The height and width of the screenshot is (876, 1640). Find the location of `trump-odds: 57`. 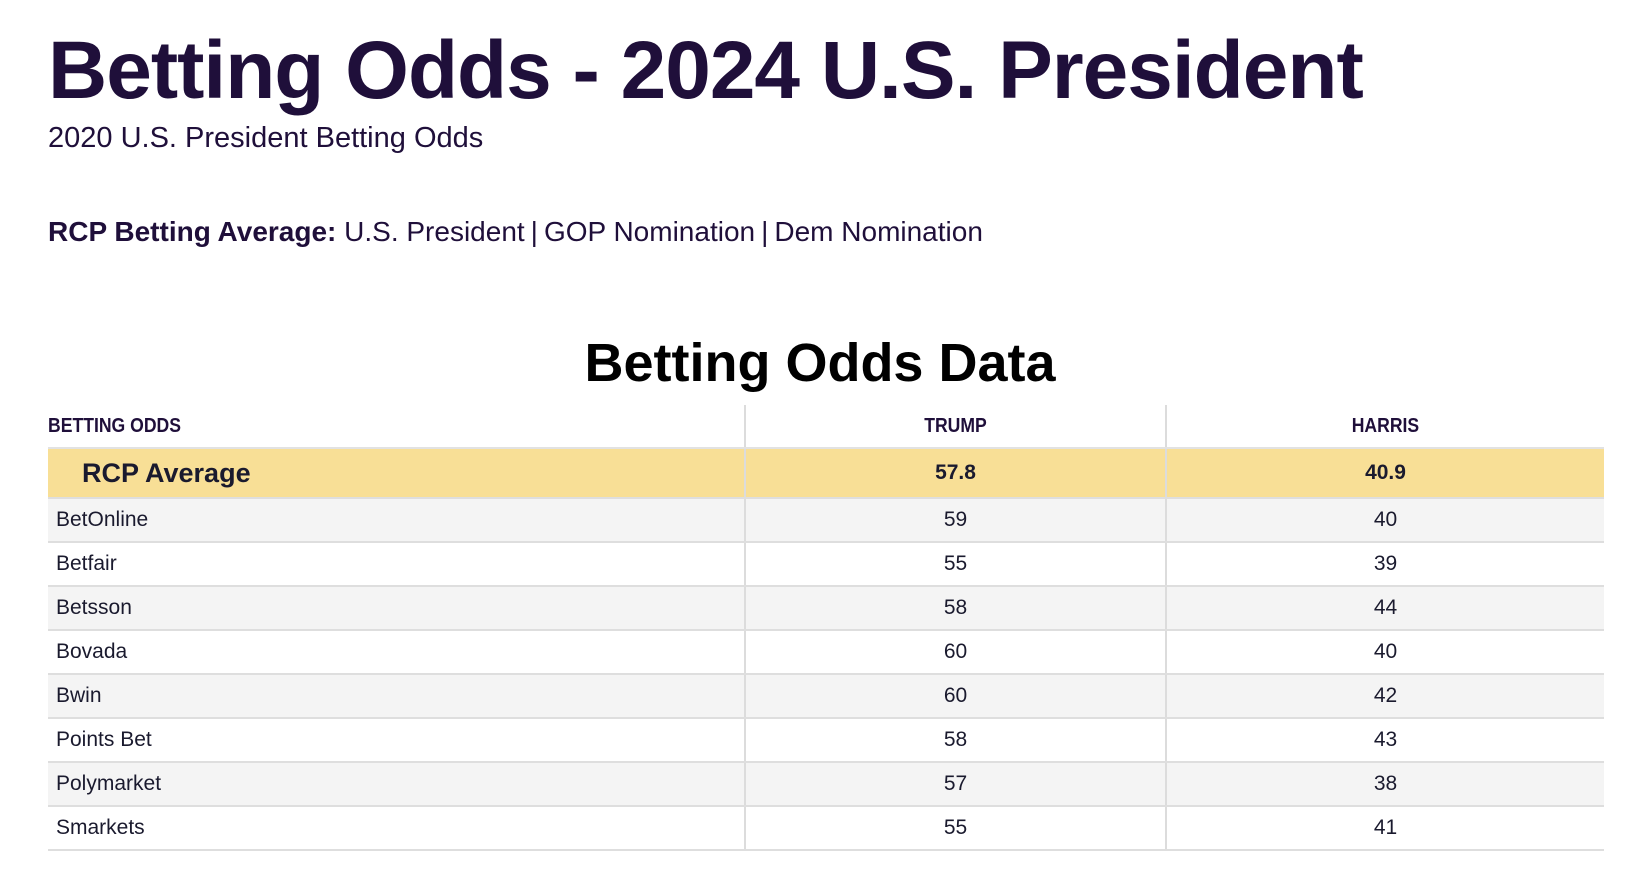

trump-odds: 57 is located at coordinates (955, 784).